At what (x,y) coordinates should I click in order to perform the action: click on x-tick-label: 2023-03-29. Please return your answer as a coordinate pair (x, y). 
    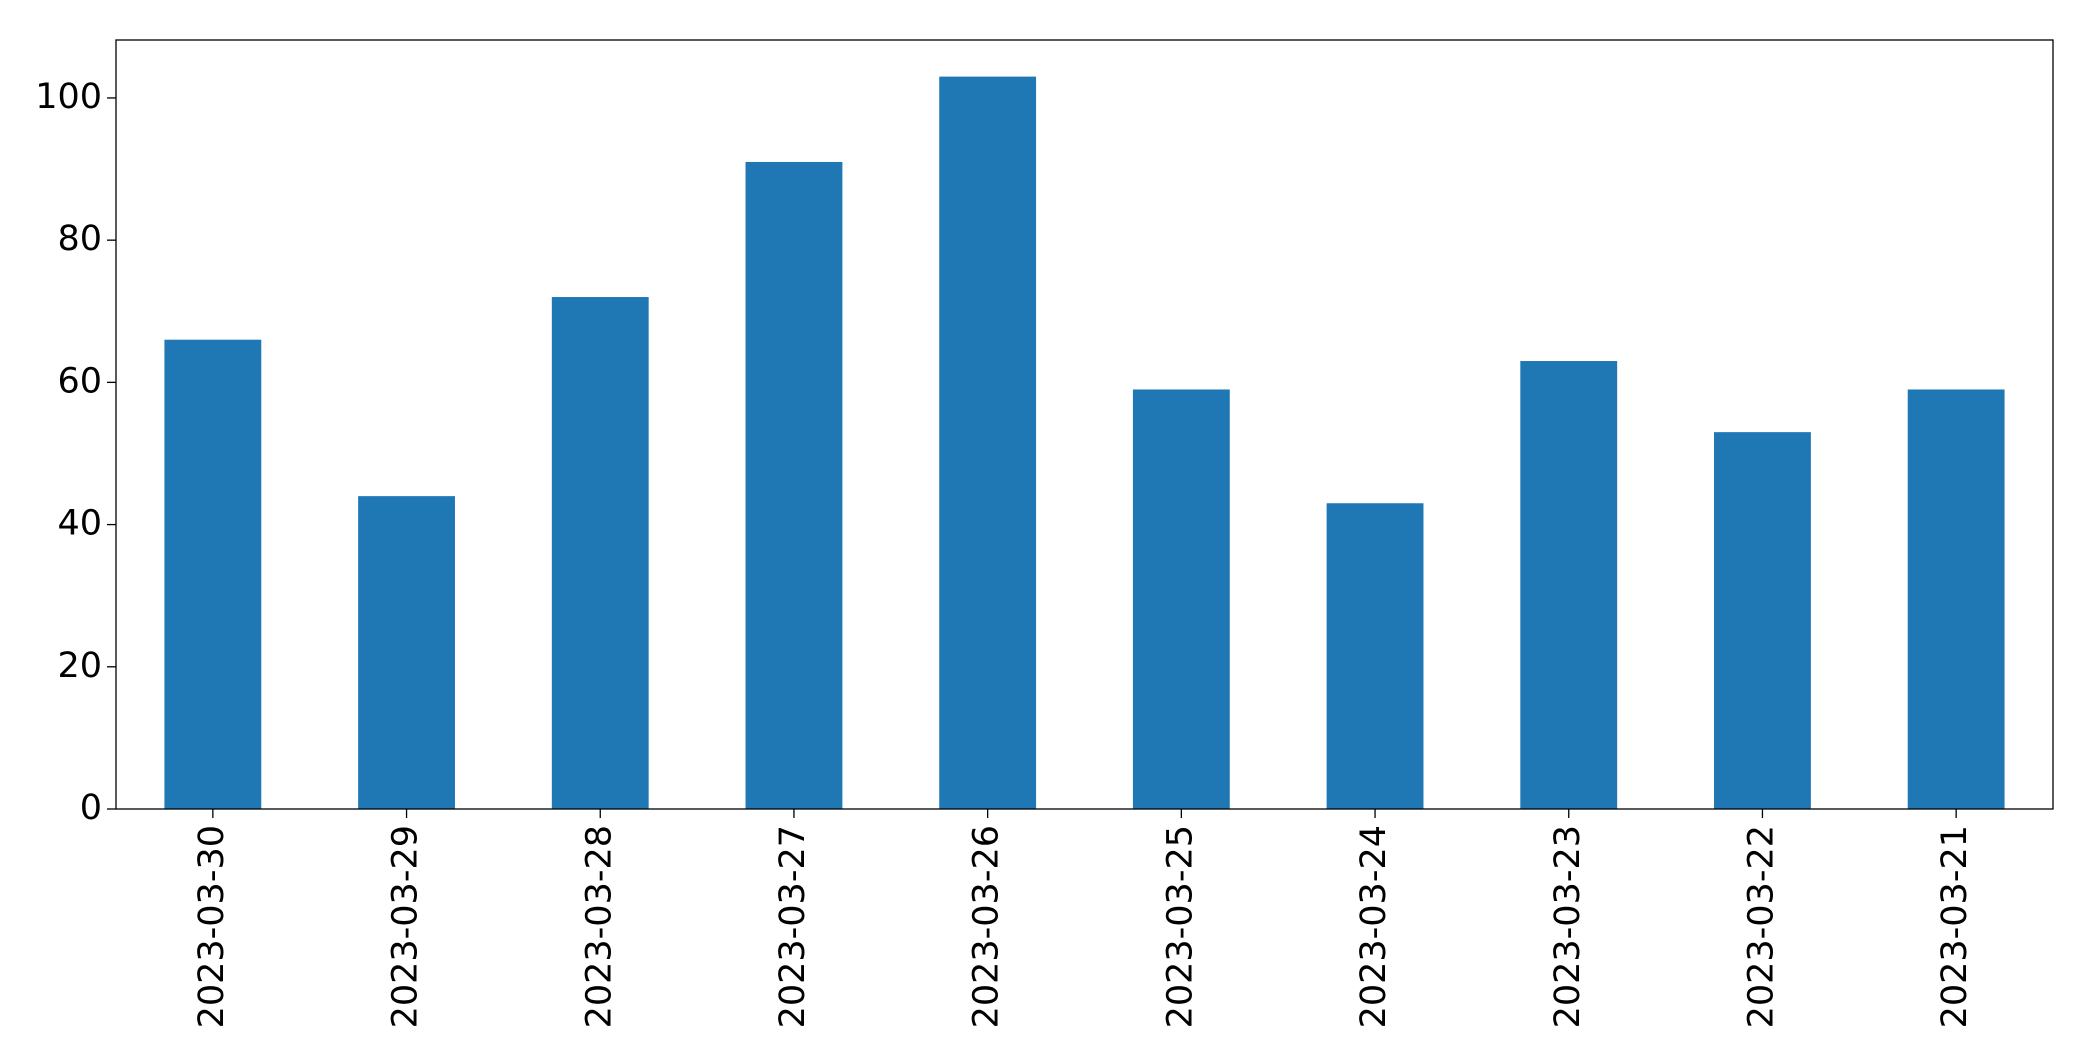
    Looking at the image, I should click on (406, 926).